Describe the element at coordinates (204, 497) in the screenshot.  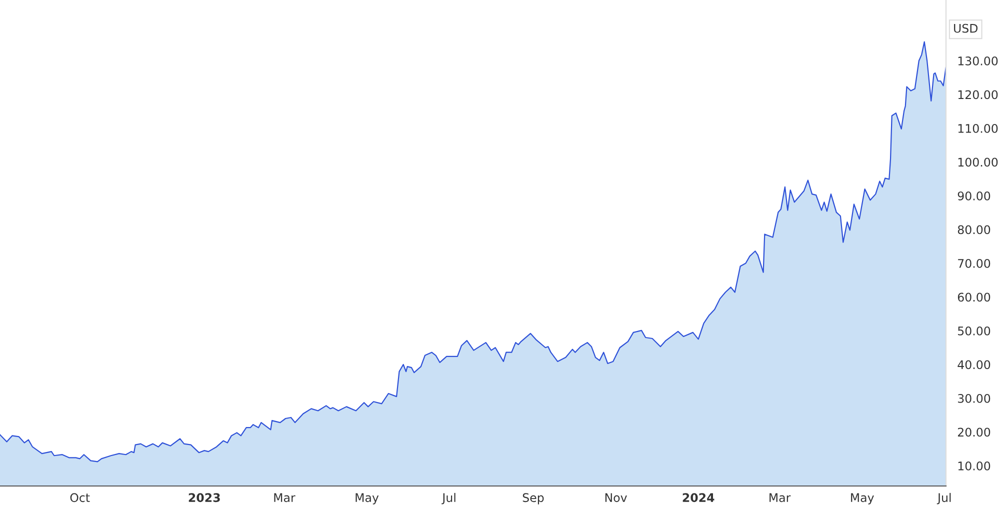
I see `x-tick-label: 2023` at that location.